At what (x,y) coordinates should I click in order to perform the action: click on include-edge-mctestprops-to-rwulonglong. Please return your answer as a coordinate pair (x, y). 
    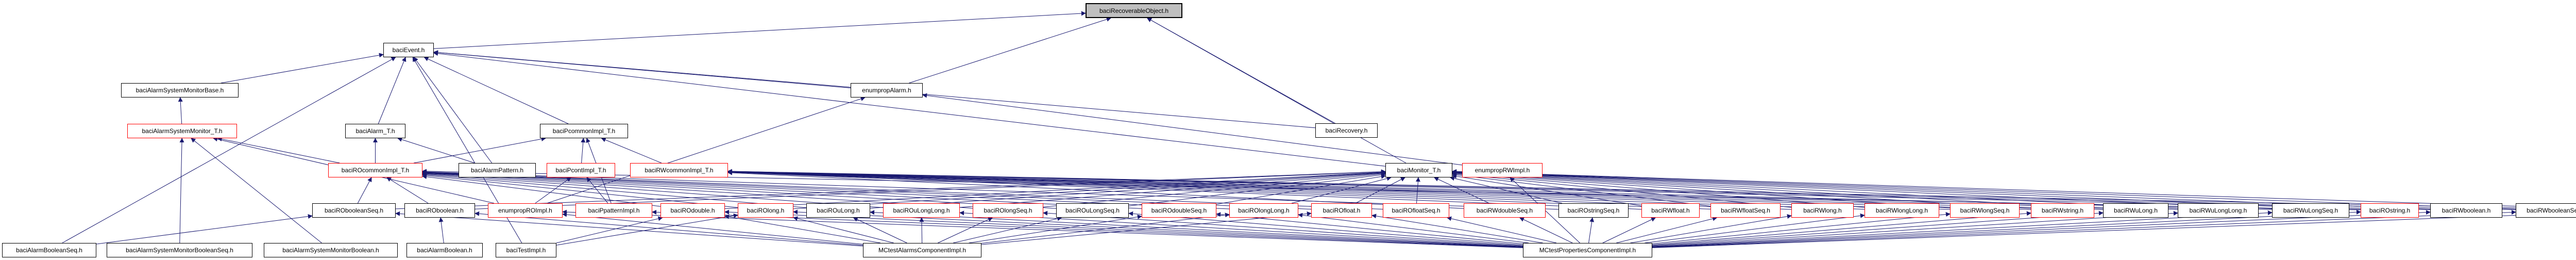
    Looking at the image, I should click on (1915, 229).